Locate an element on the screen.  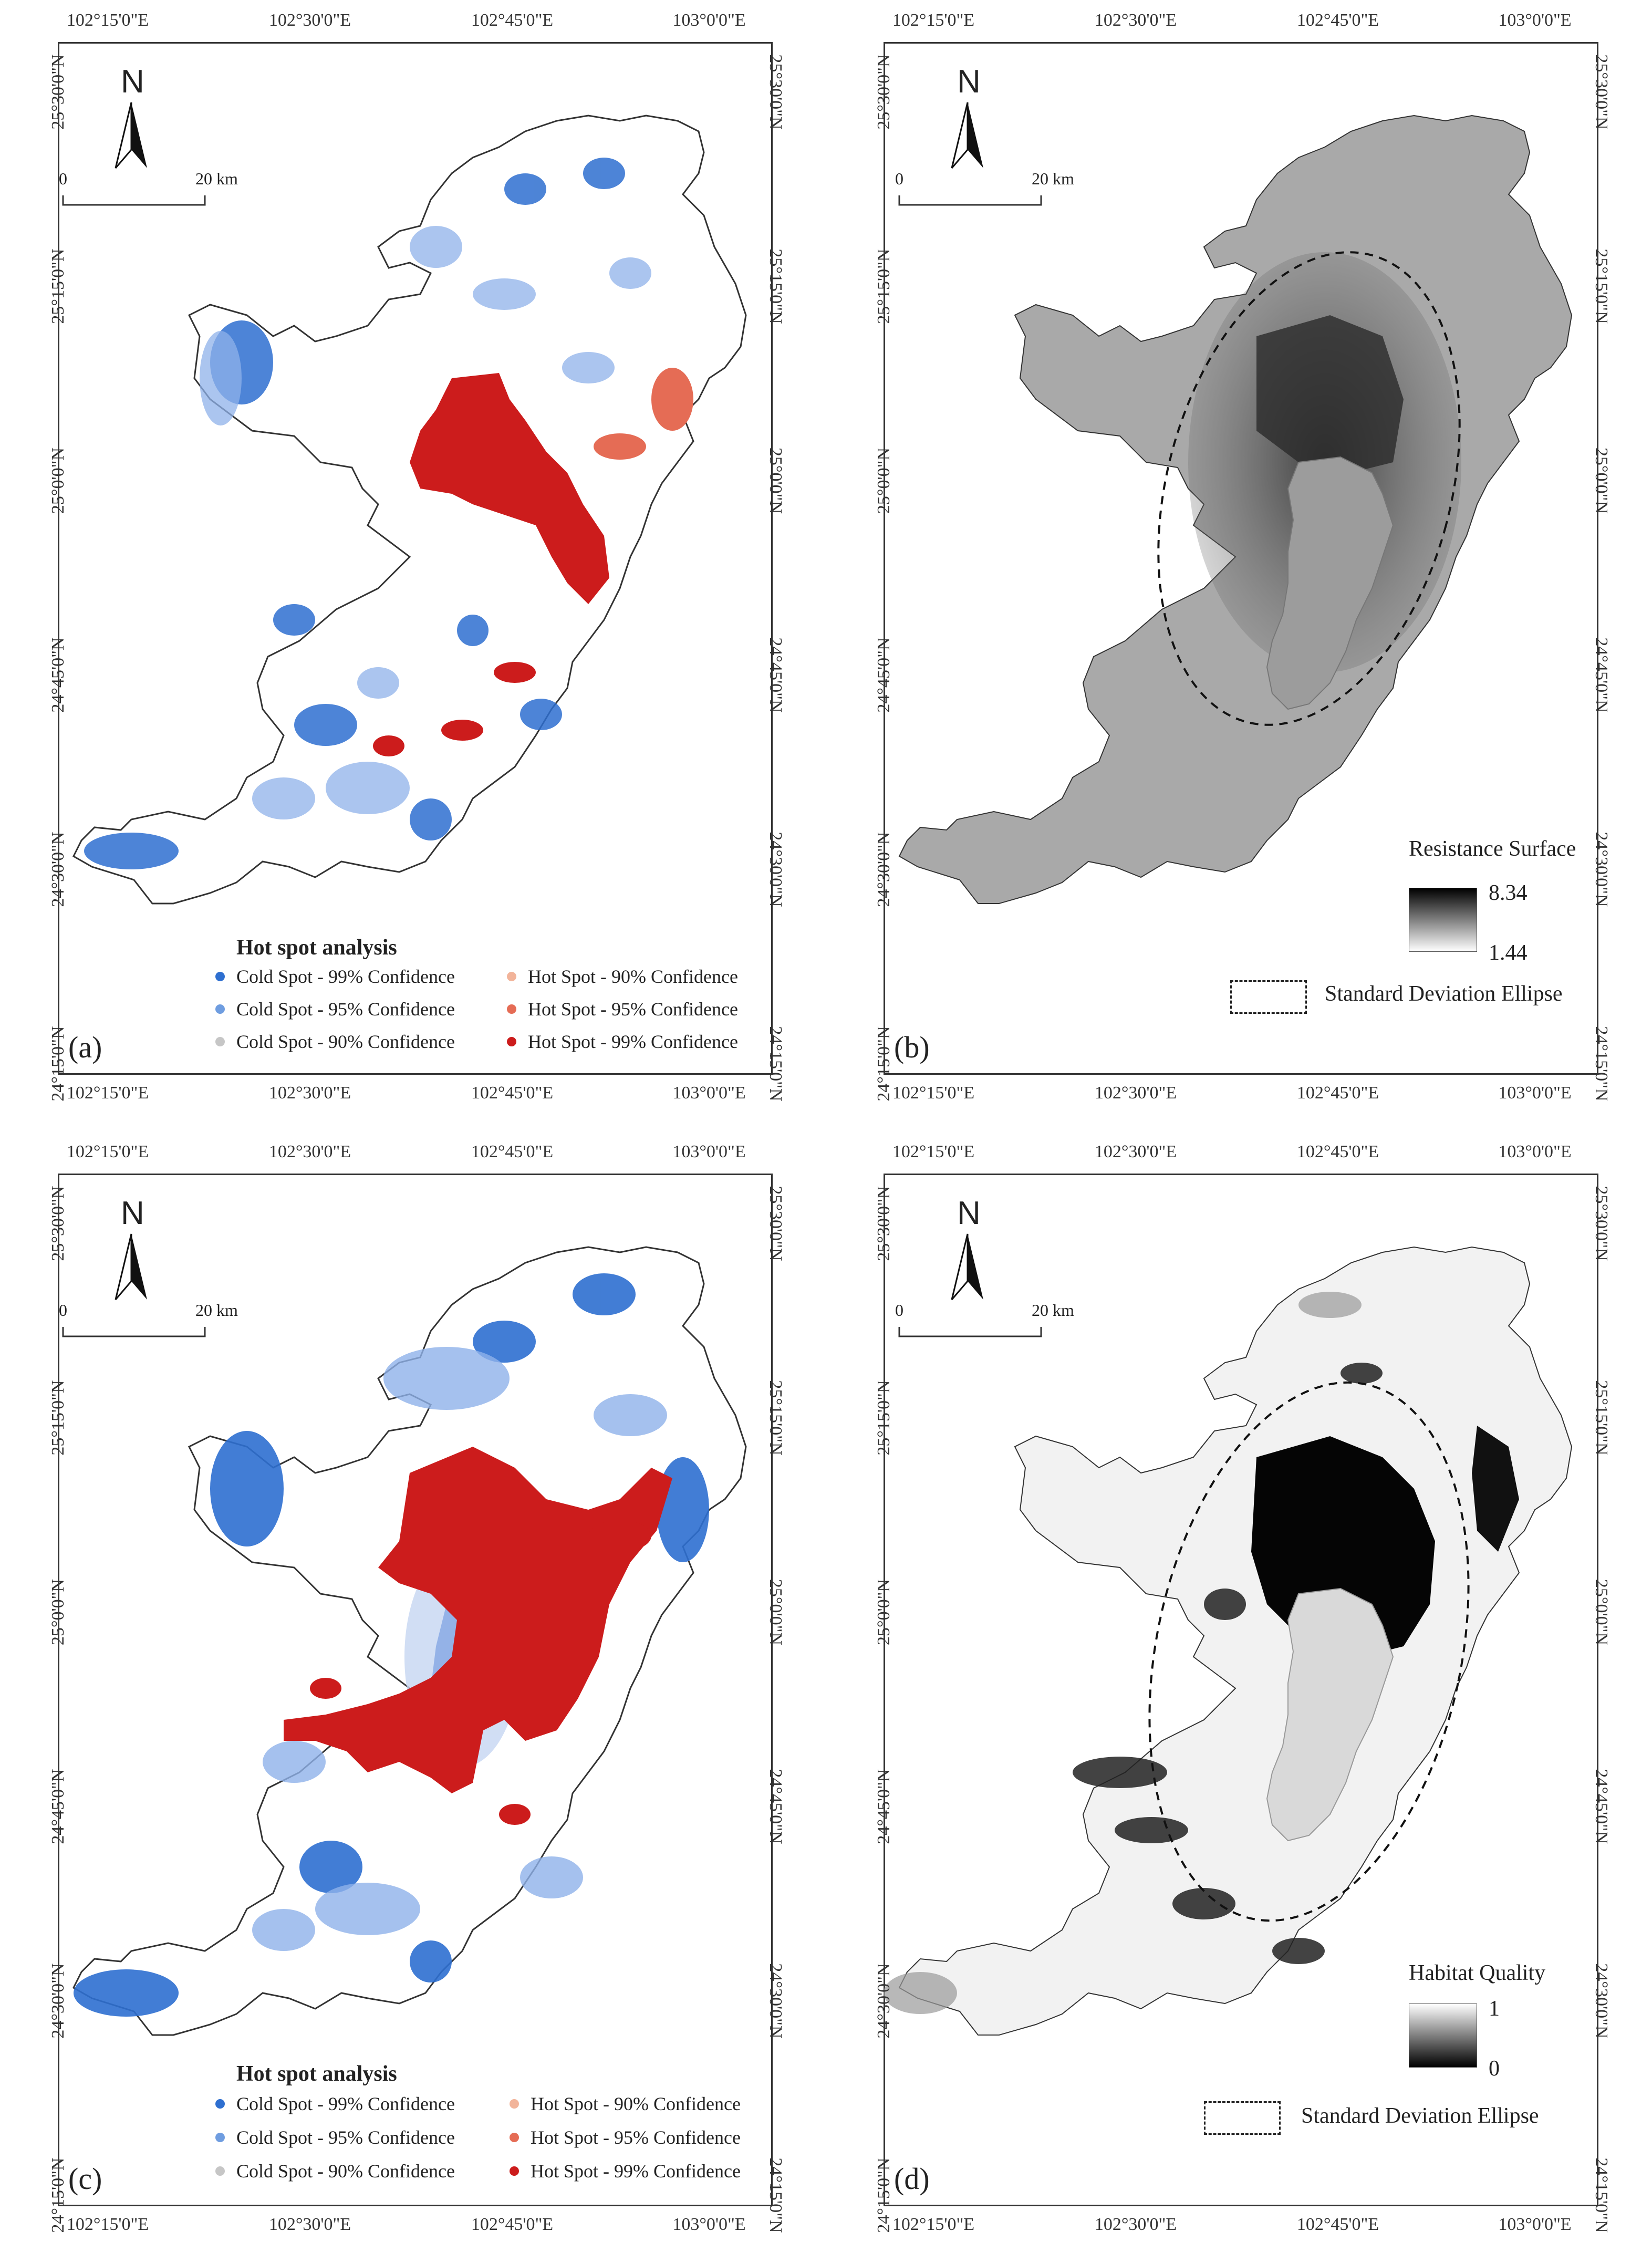
cold-spot-light is located at coordinates (425, 522).